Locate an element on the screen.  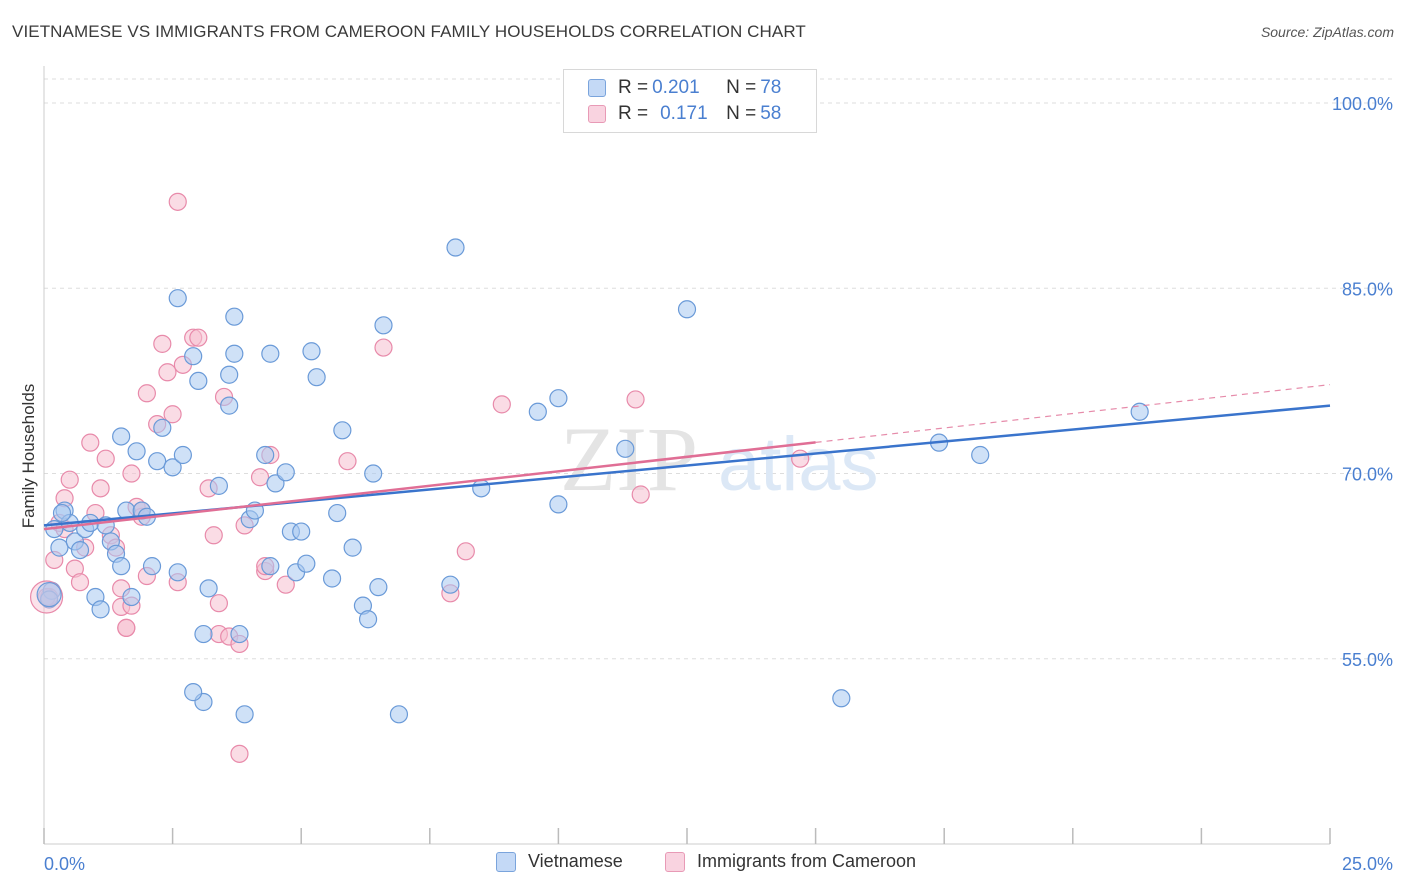
r-value: 0.171 is located at coordinates (684, 113).